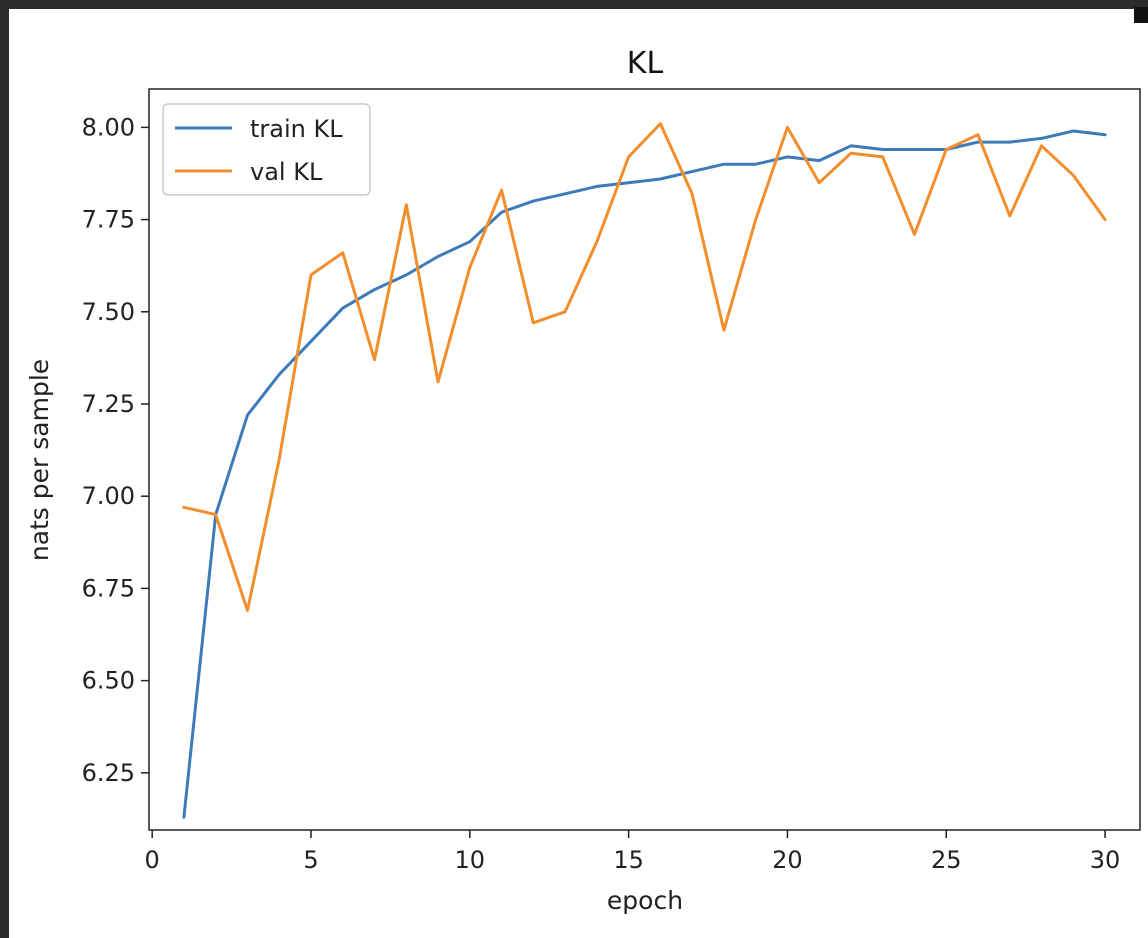  I want to click on y-tick-label-7.25: 7.25, so click(108, 404).